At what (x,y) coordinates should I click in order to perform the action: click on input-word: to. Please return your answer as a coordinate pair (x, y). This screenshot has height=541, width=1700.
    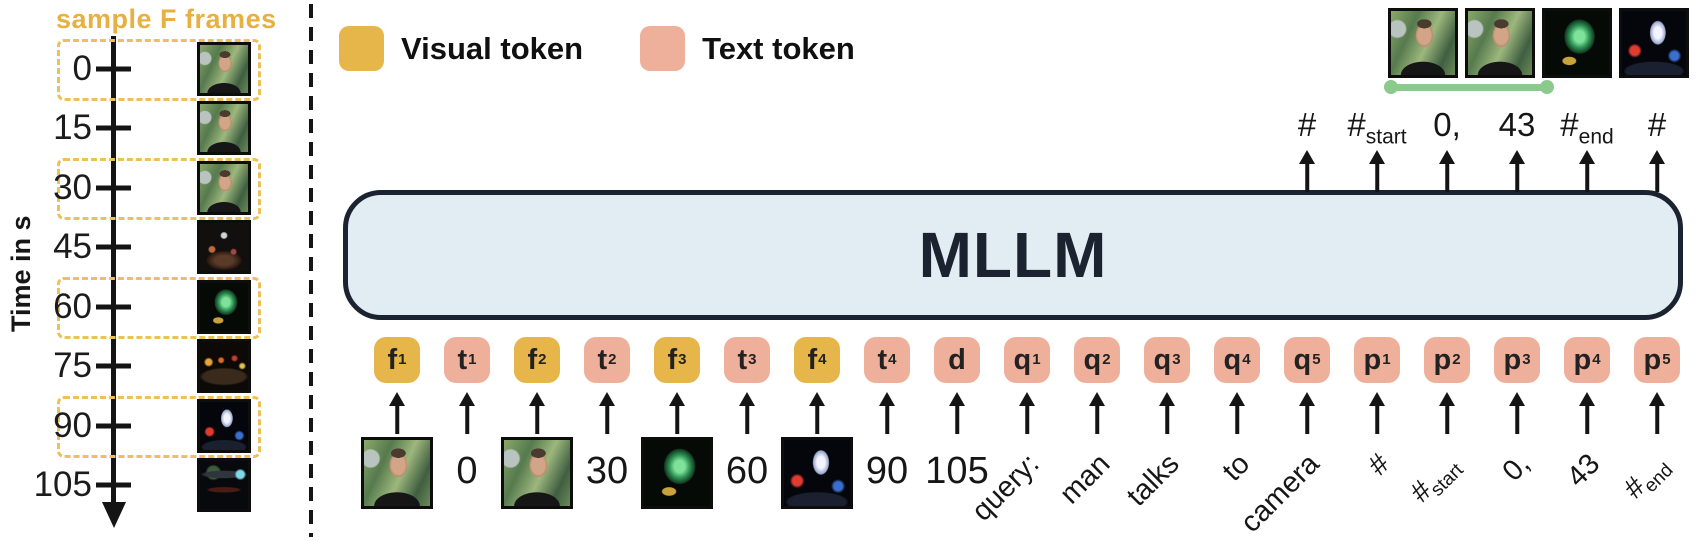
    Looking at the image, I should click on (1236, 467).